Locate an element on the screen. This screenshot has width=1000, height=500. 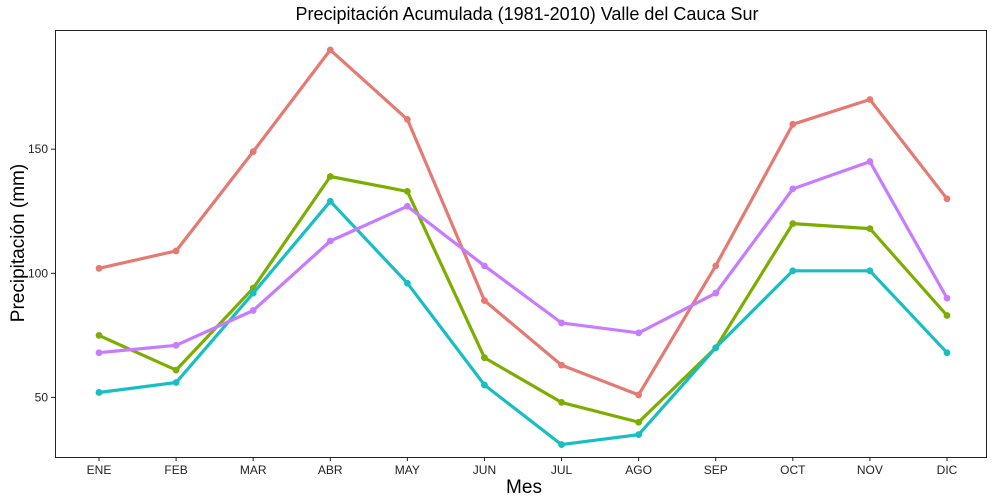
x-tick-label: JUL is located at coordinates (562, 470).